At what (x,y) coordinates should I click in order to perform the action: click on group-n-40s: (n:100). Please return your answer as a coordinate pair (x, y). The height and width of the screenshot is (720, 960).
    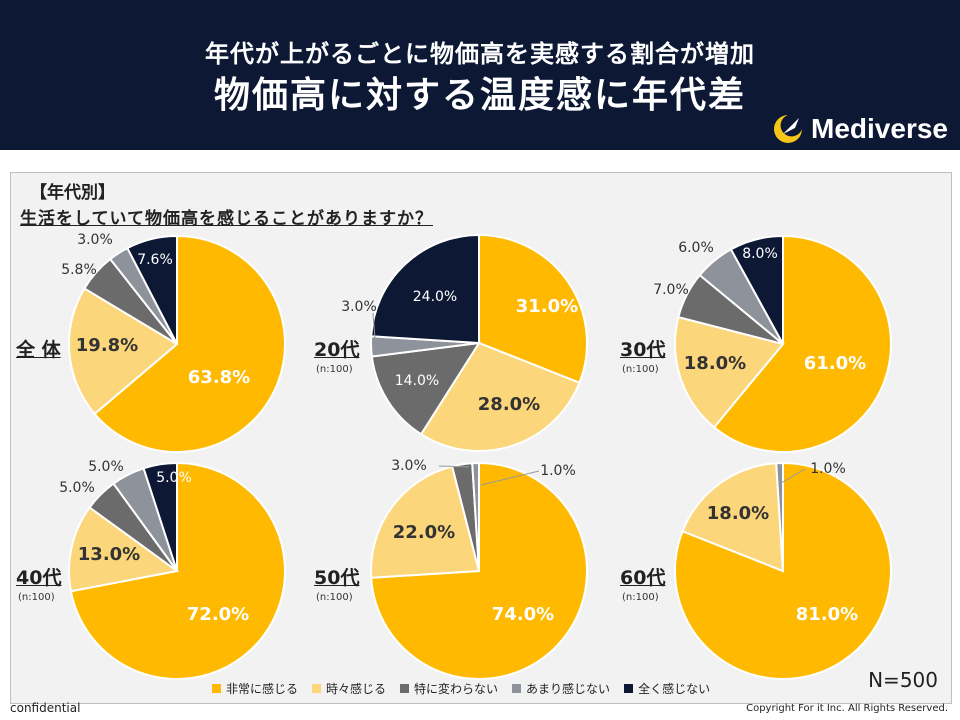
    Looking at the image, I should click on (36, 597).